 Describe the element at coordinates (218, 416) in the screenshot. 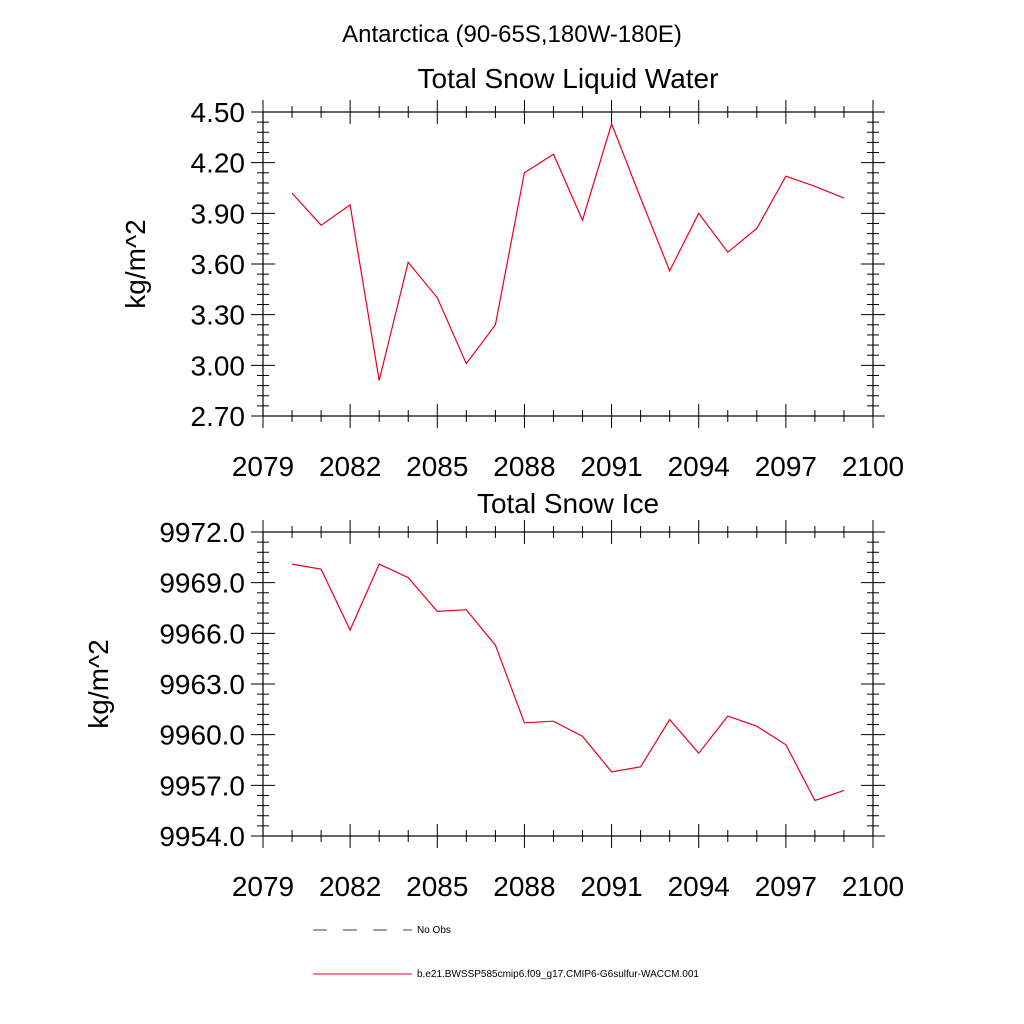

I see `y-tick-label: 2.70` at that location.